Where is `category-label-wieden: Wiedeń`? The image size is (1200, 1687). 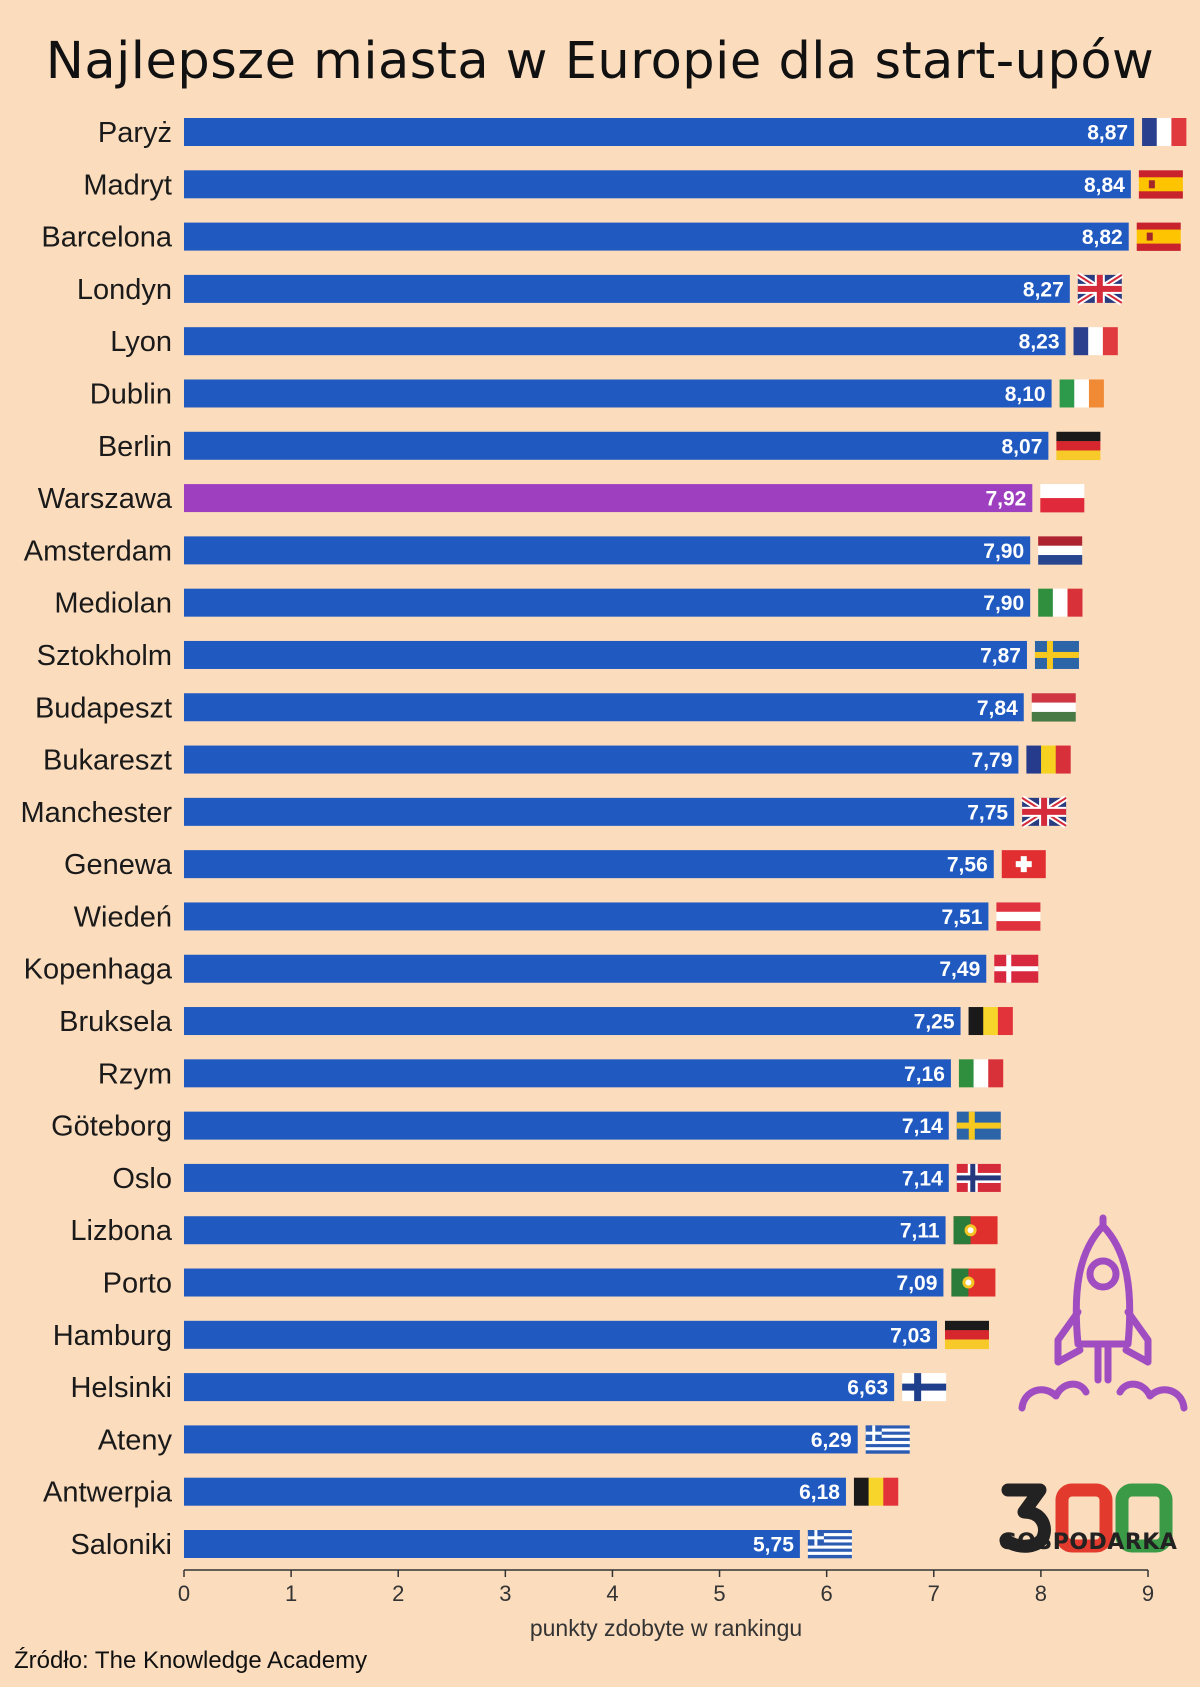
category-label-wieden: Wiedeń is located at coordinates (123, 917).